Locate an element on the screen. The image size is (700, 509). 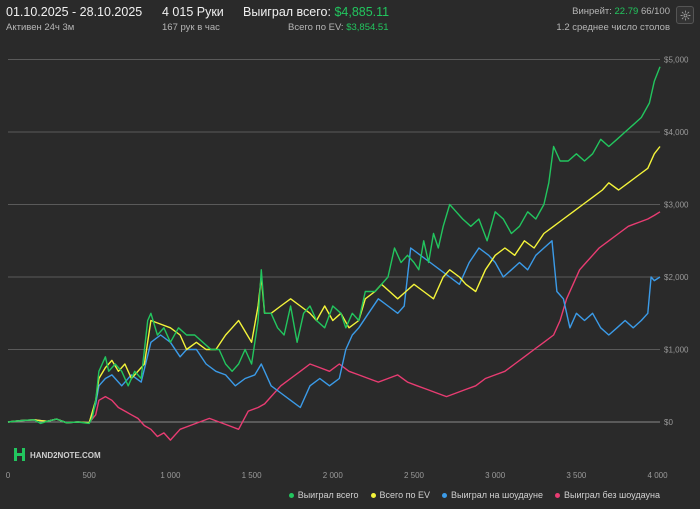
active-time: Активен 24ч 3м is located at coordinates (40, 27).